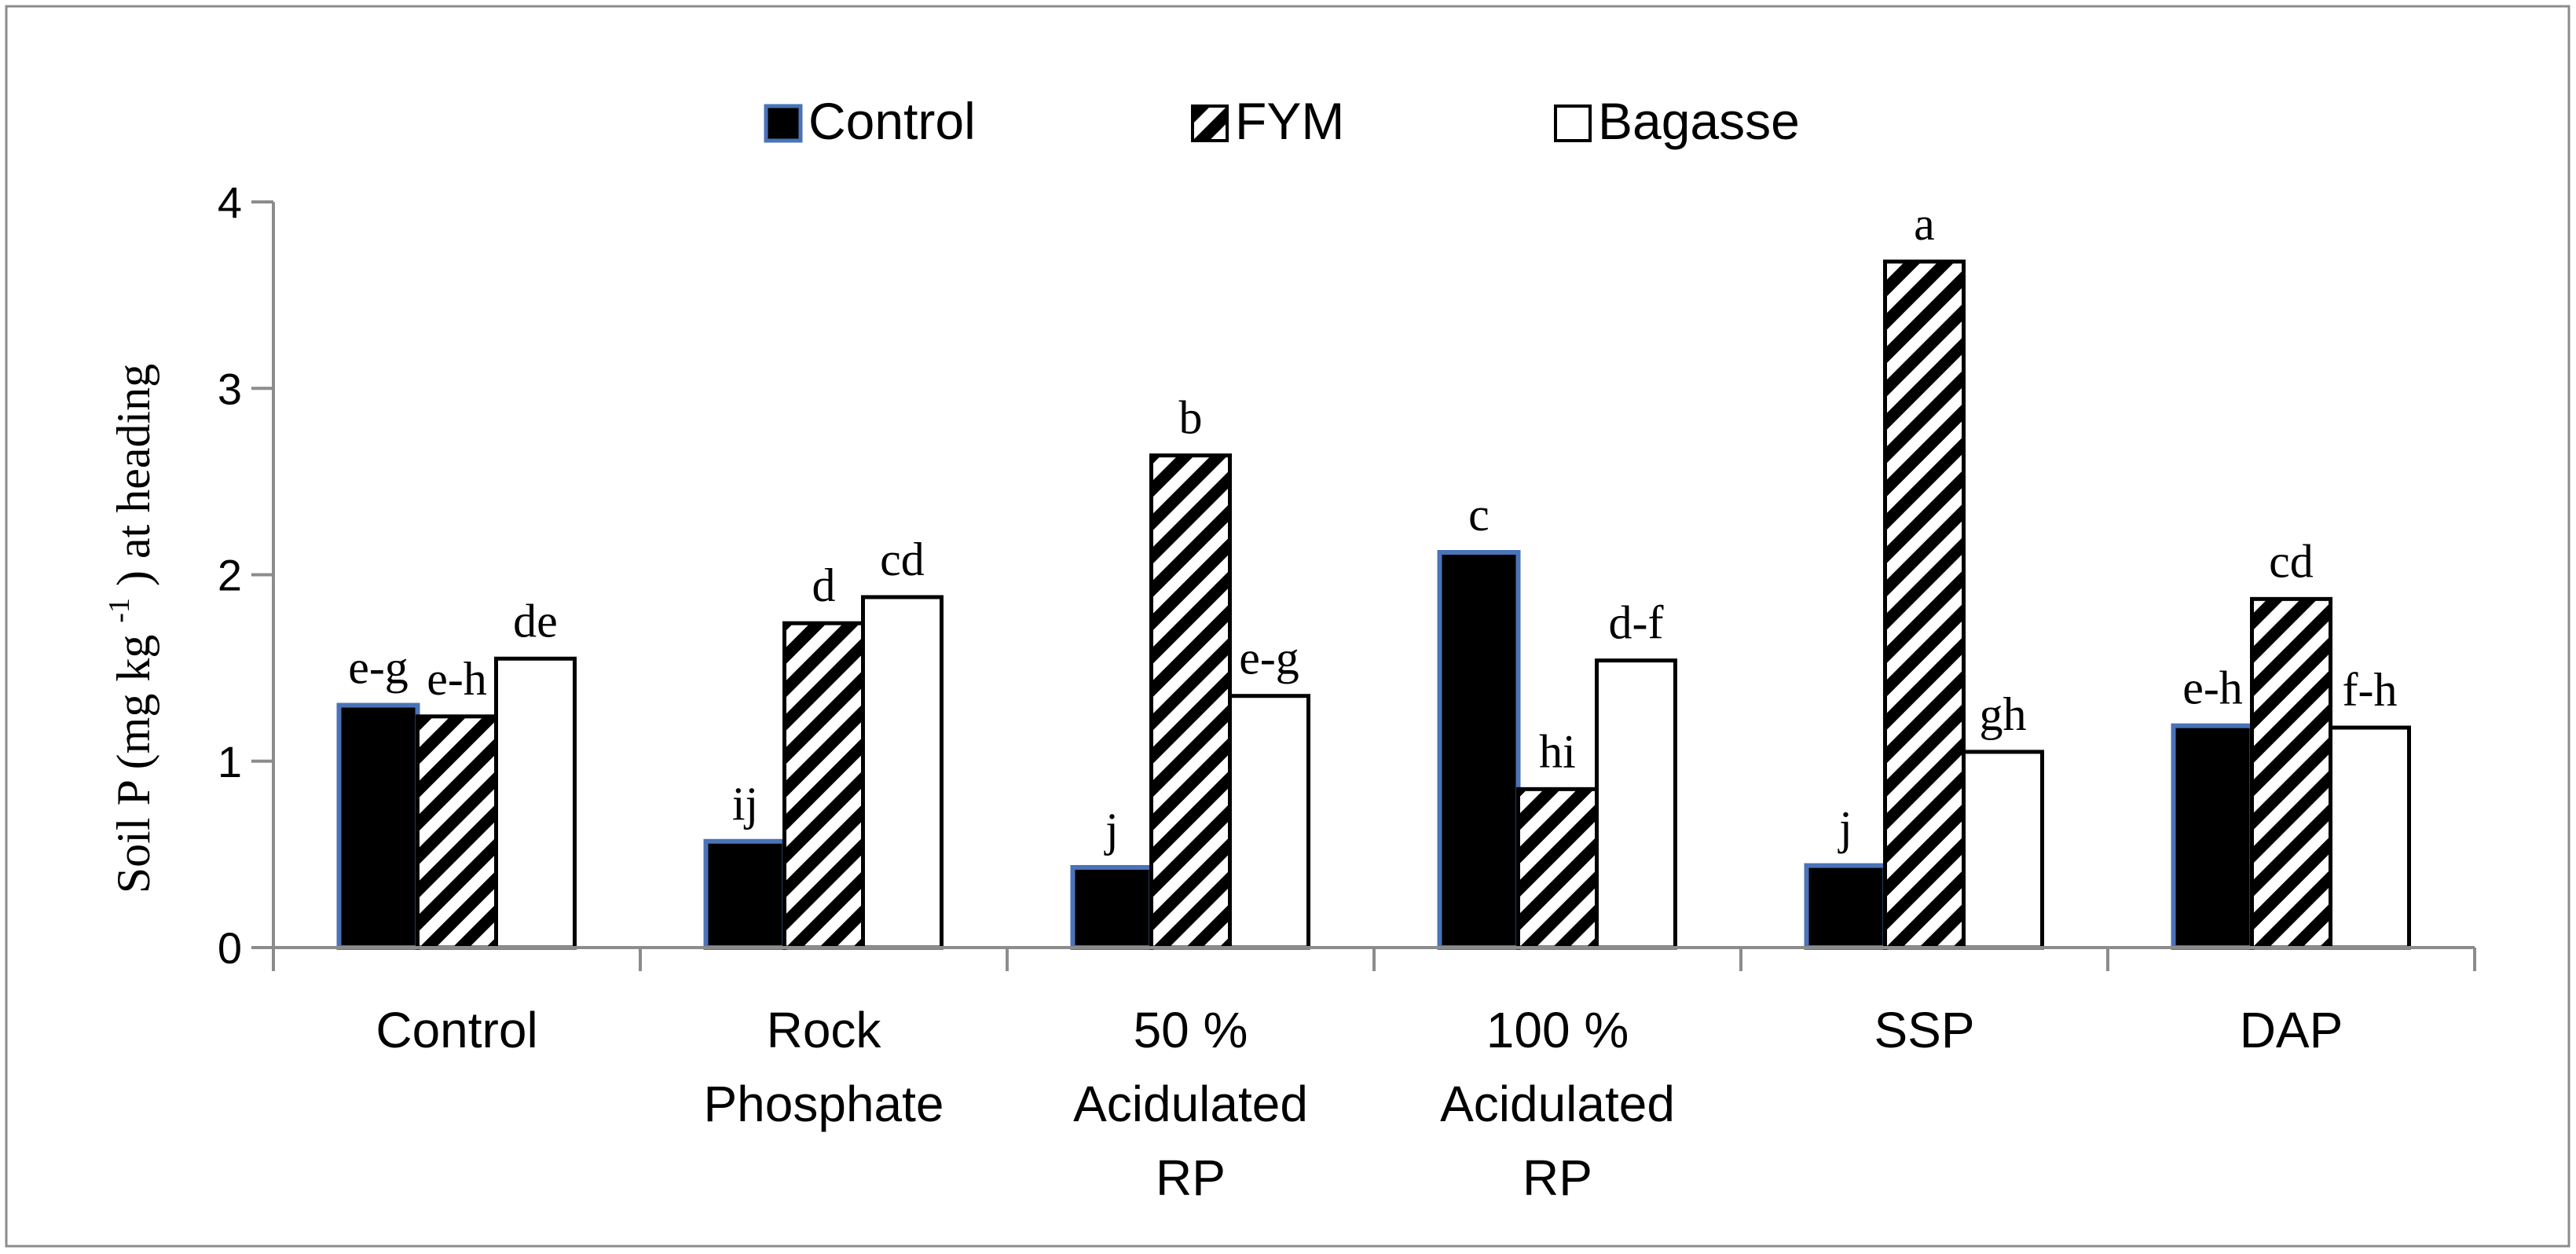 Image resolution: width=2576 pixels, height=1254 pixels. I want to click on y-axis-title: Soil P (mg kg -1 ) at heading, so click(123, 628).